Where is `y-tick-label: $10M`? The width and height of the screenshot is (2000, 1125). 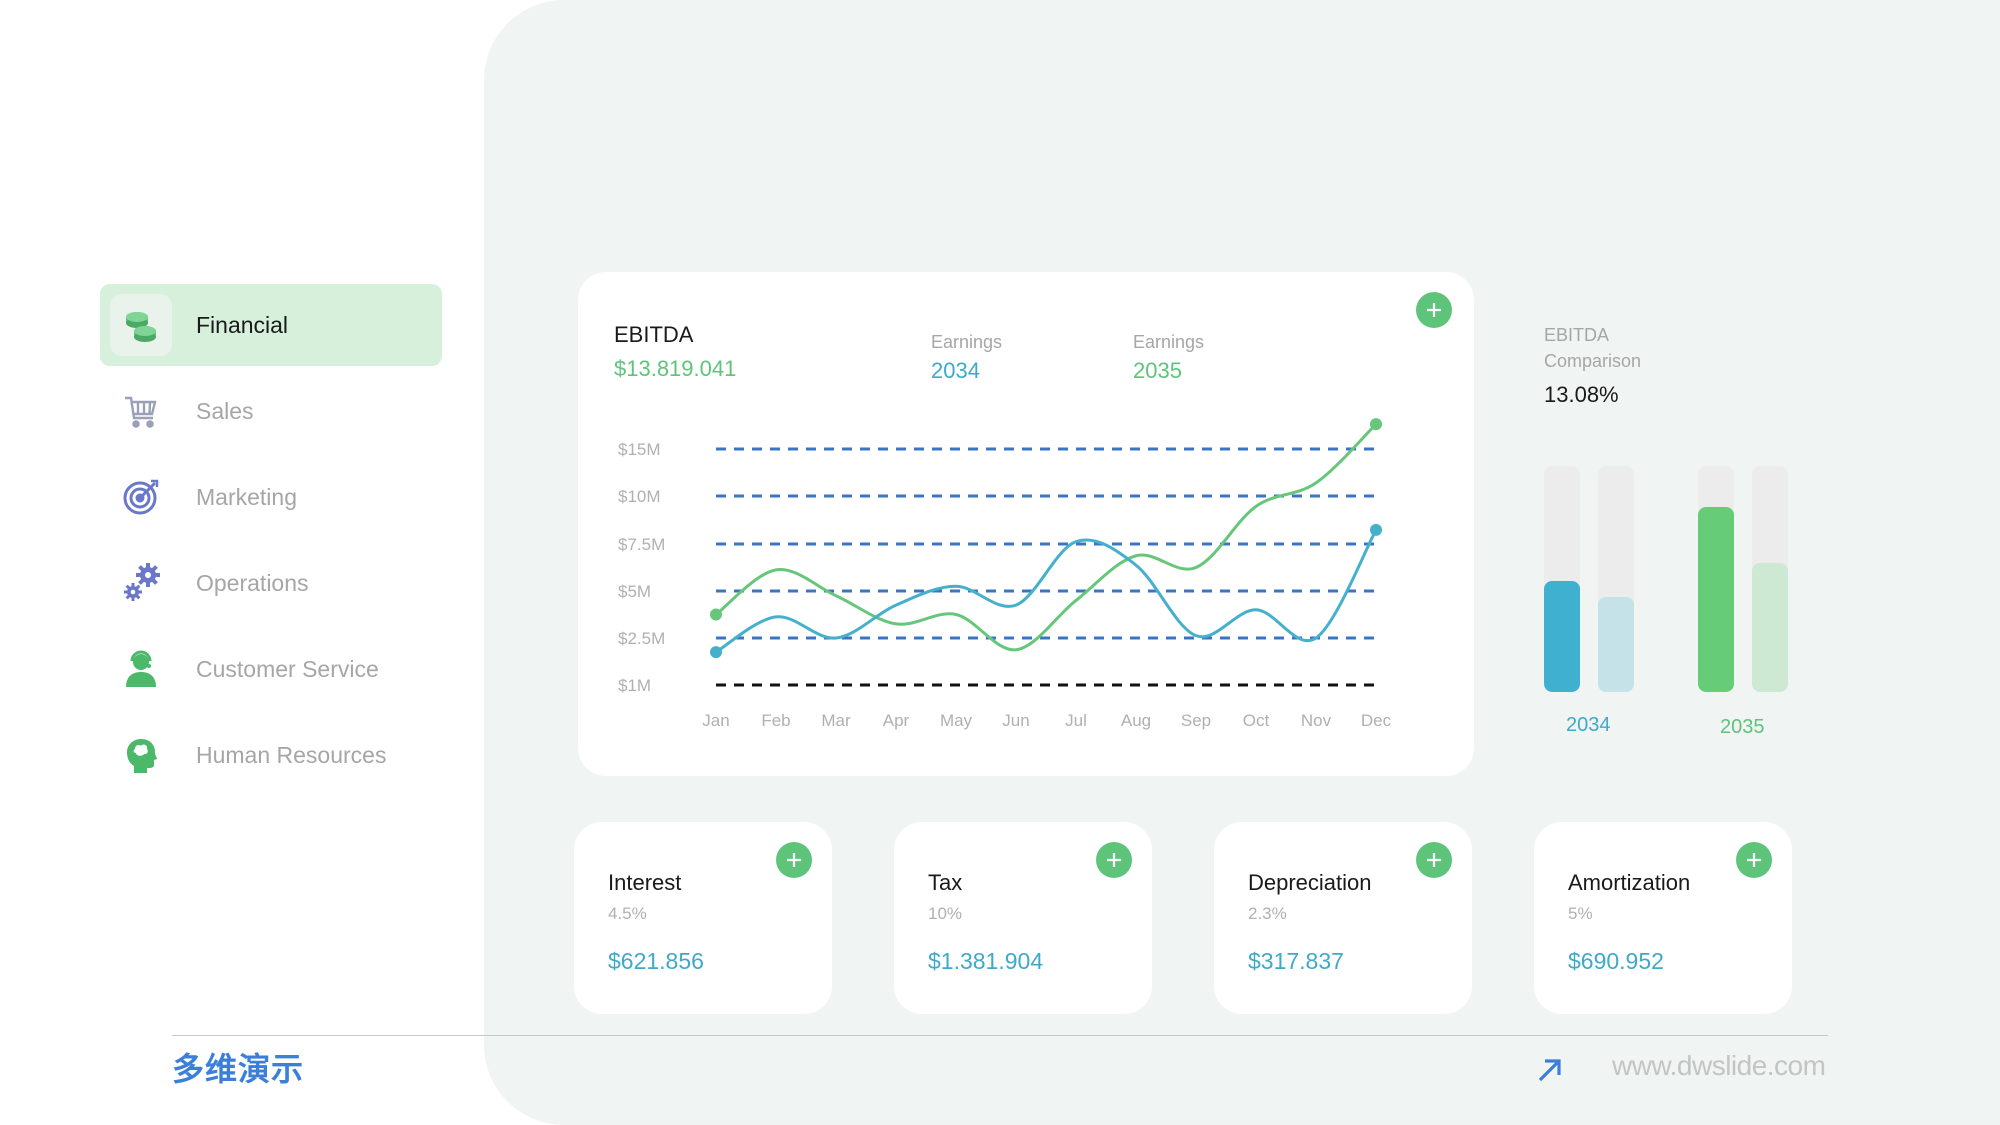
y-tick-label: $10M is located at coordinates (639, 496).